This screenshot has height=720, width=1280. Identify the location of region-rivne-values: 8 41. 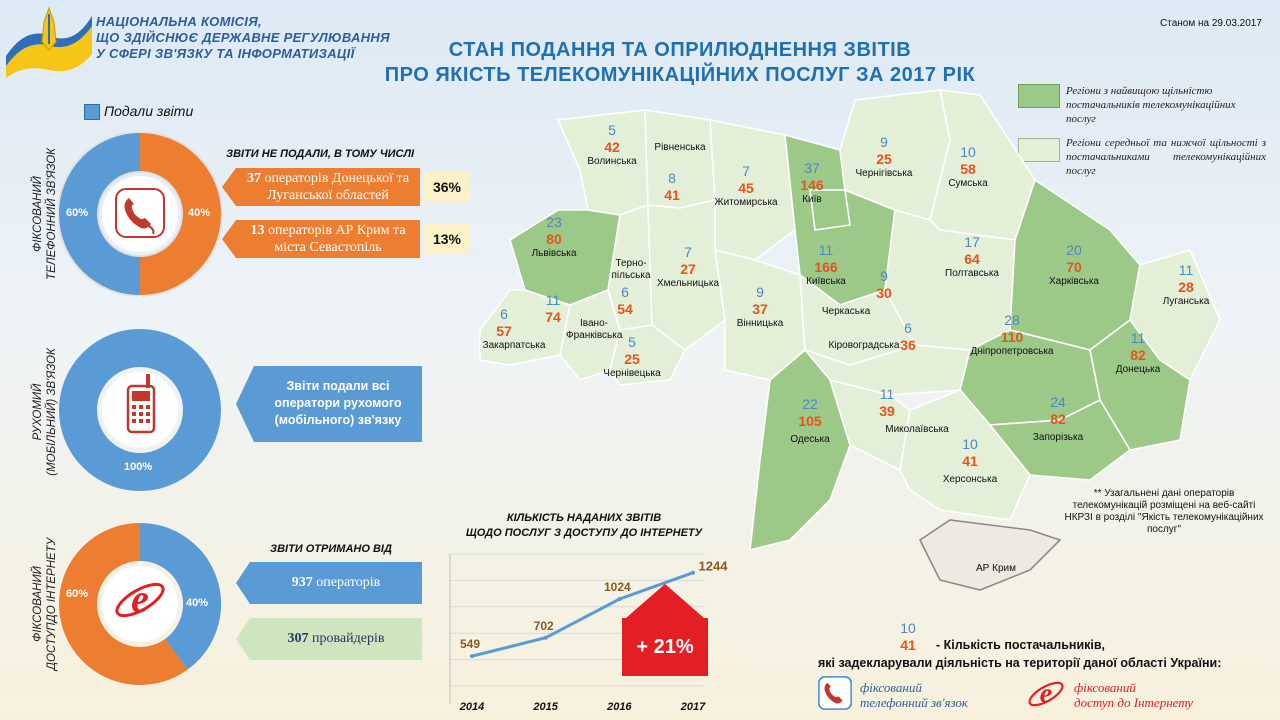
(672, 187).